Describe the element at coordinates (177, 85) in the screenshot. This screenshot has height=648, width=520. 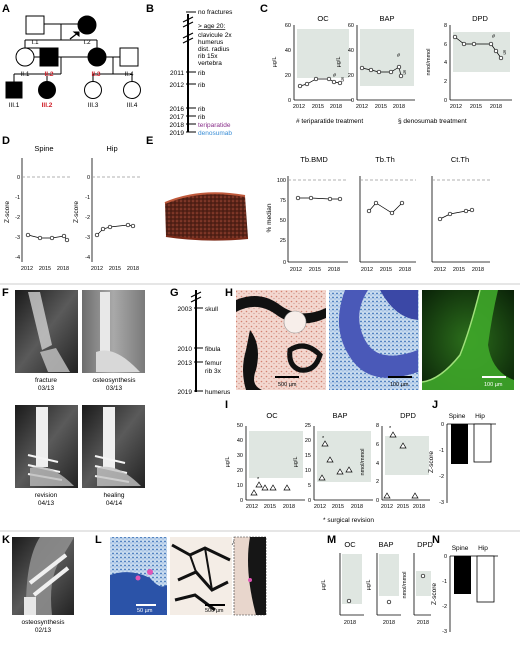
I see `b-year: 2012` at that location.